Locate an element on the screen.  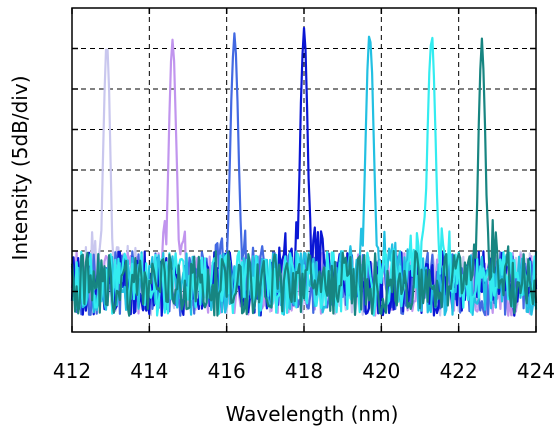
x-tick-label: 414 is located at coordinates (149, 371).